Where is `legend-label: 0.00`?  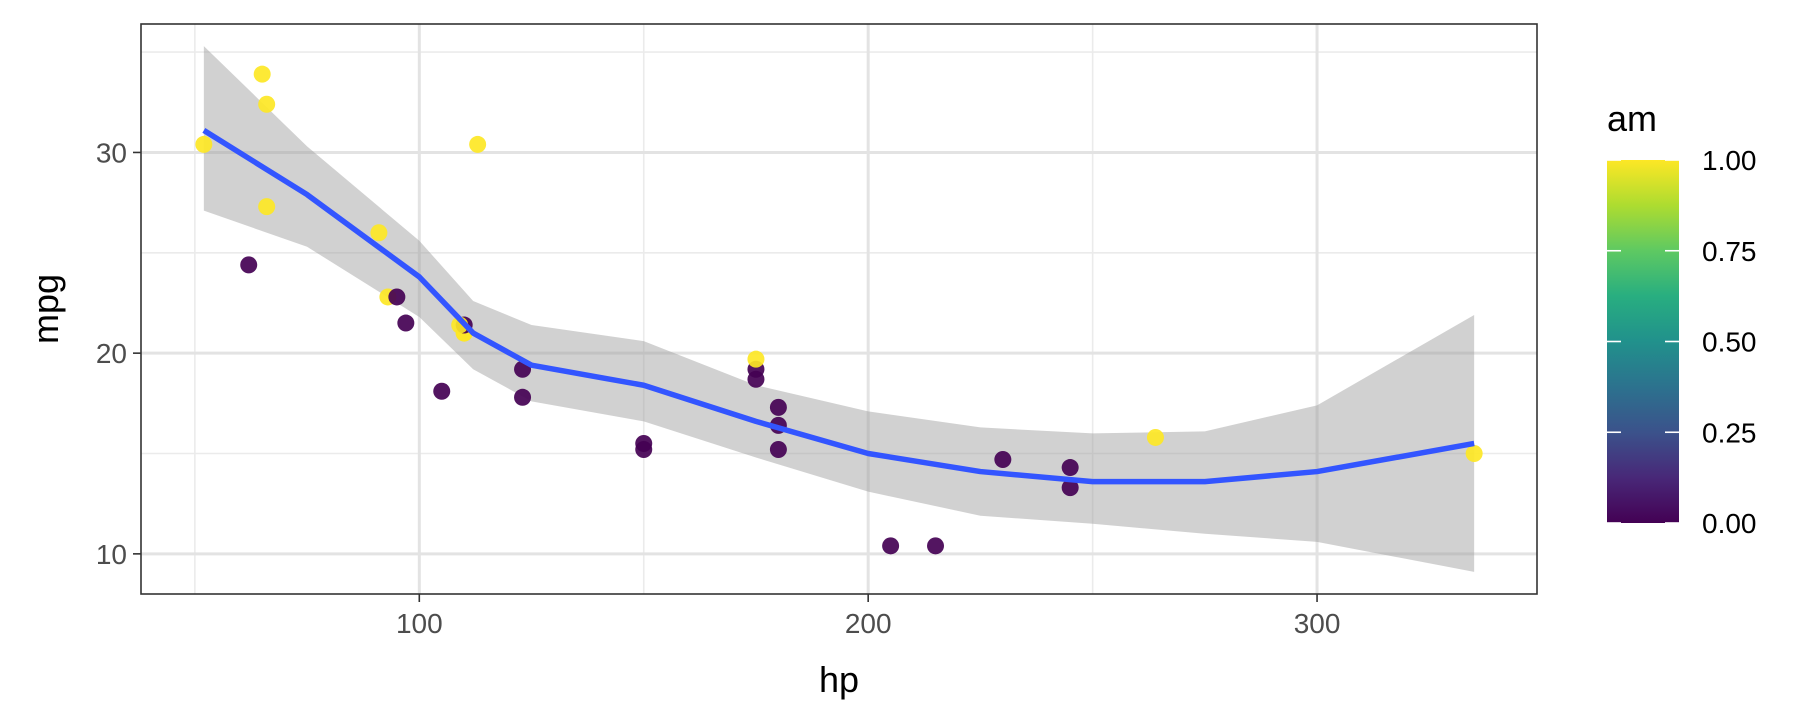
legend-label: 0.00 is located at coordinates (1729, 523).